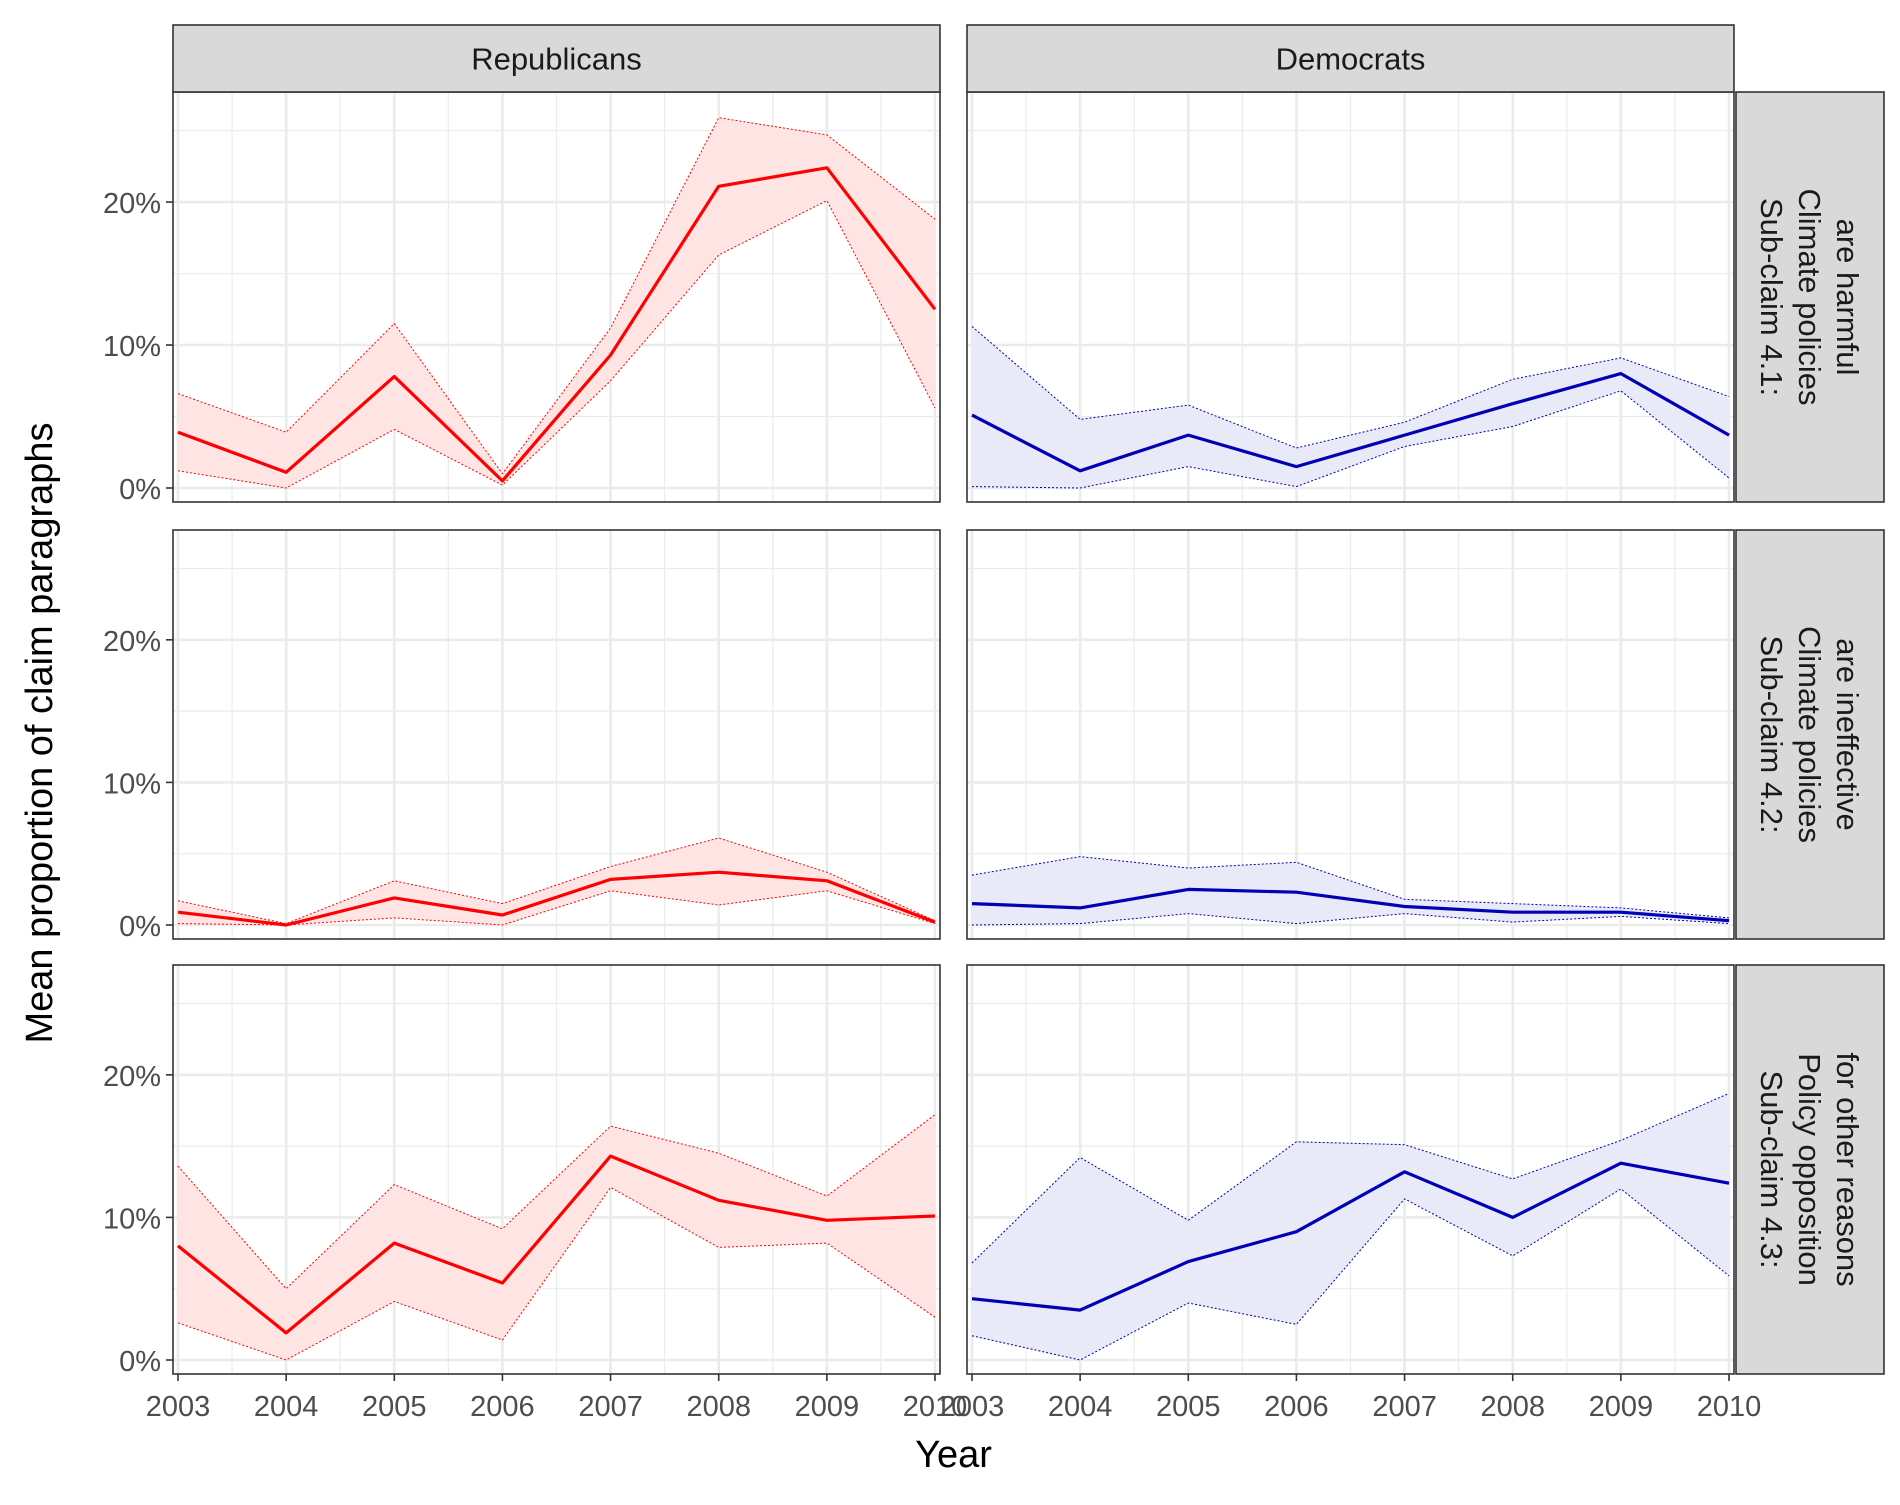 The image size is (1900, 1505). What do you see at coordinates (40, 732) in the screenshot?
I see `y-axis-title: Mean proportion of claim paragraphs` at bounding box center [40, 732].